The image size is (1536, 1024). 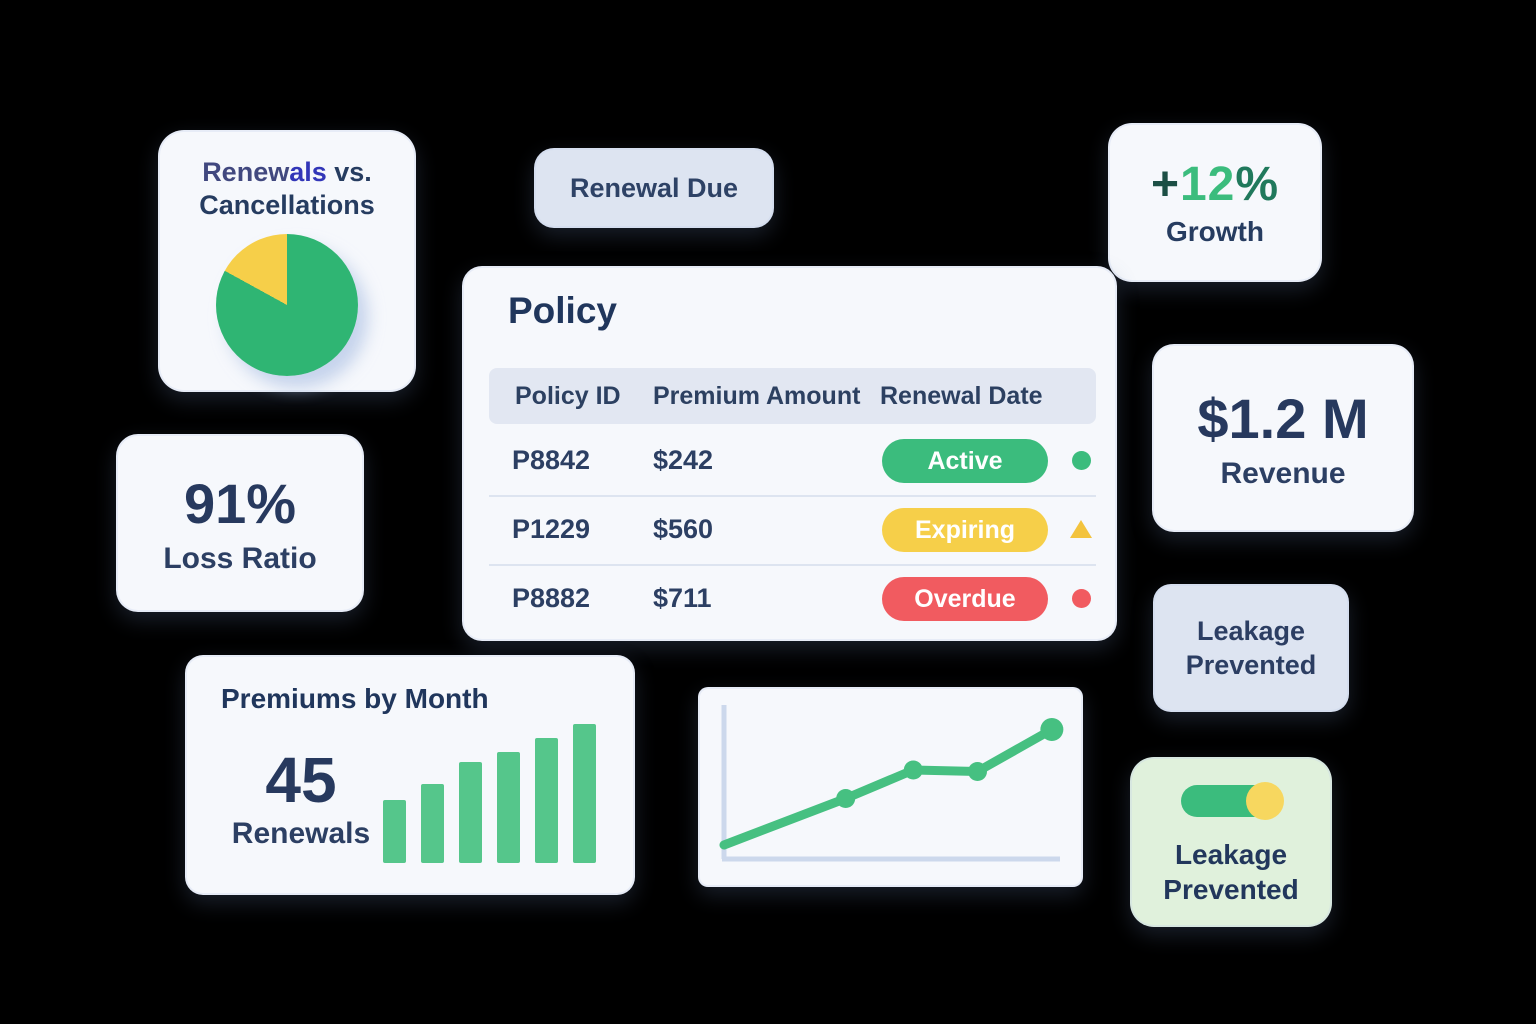 What do you see at coordinates (682, 598) in the screenshot?
I see `premium-amount-cell: $711` at bounding box center [682, 598].